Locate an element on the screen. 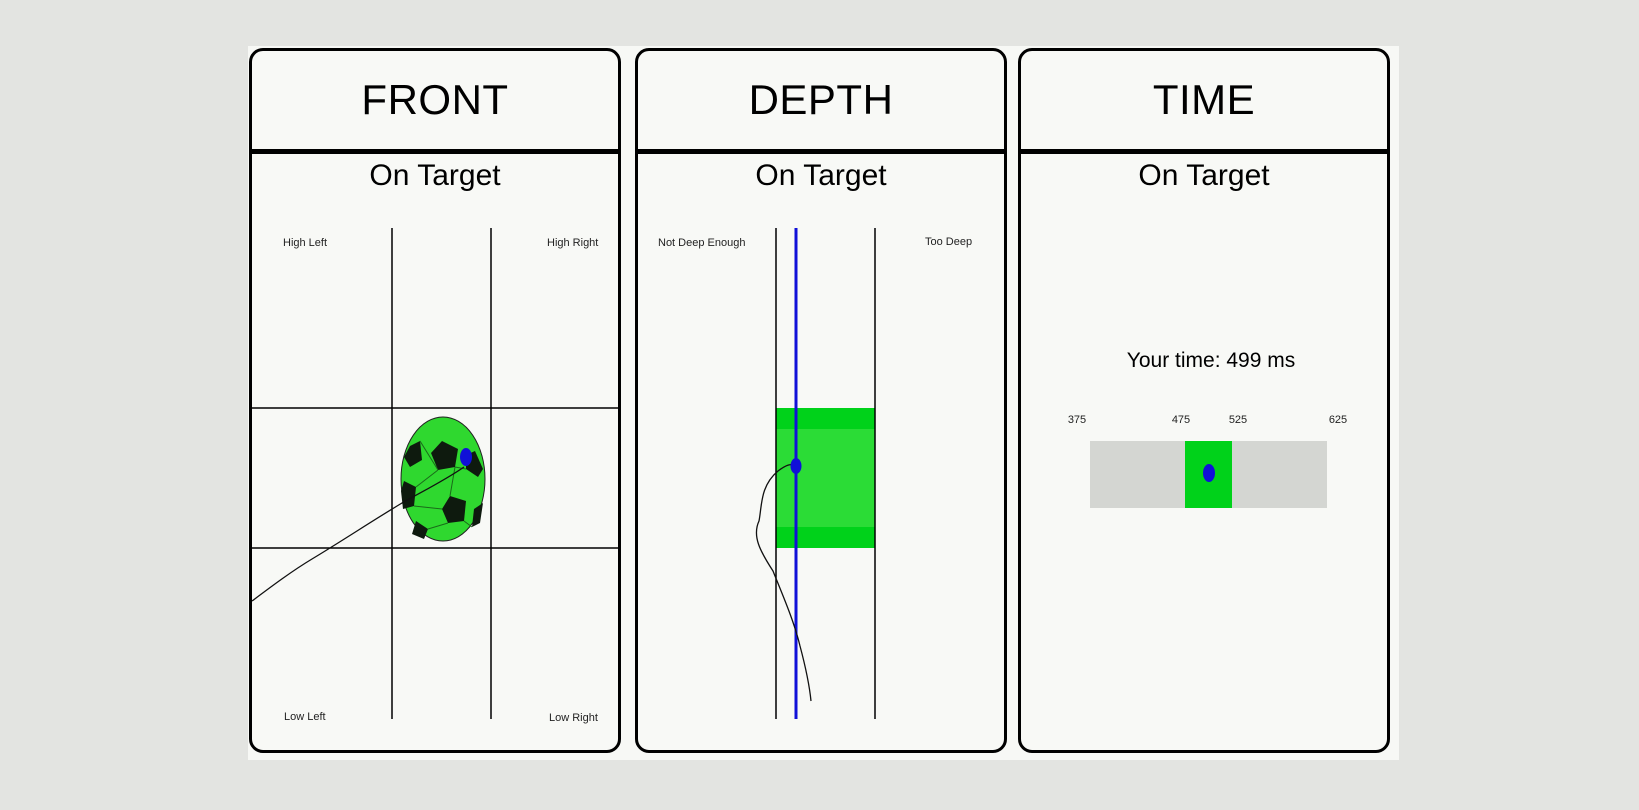 The image size is (1639, 810). depth-status: On Target is located at coordinates (821, 175).